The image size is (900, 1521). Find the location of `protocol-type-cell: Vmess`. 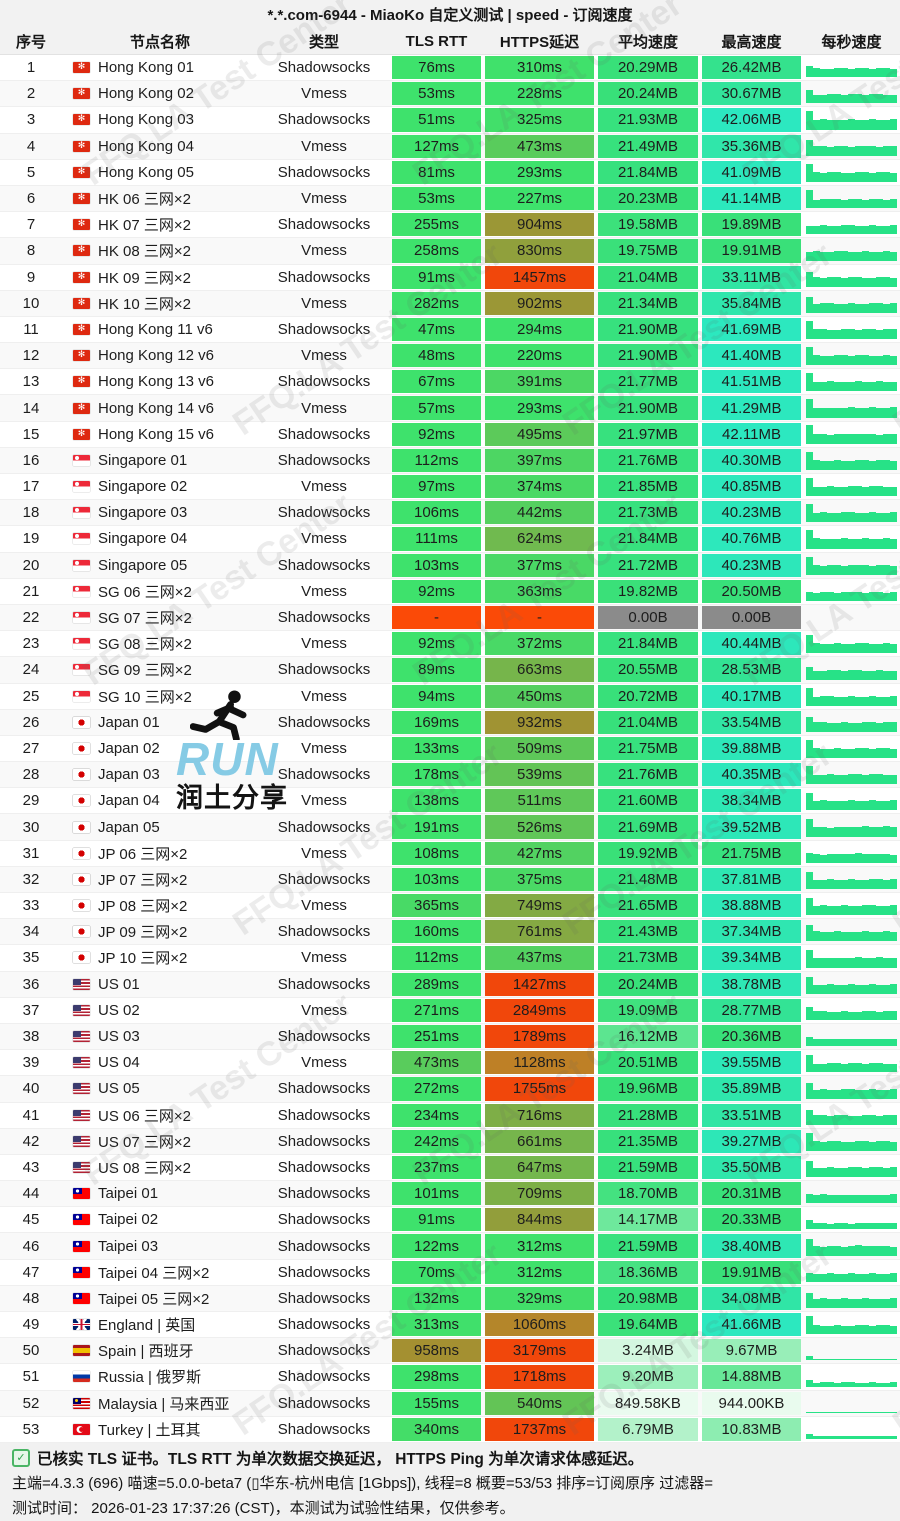

protocol-type-cell: Vmess is located at coordinates (324, 356).